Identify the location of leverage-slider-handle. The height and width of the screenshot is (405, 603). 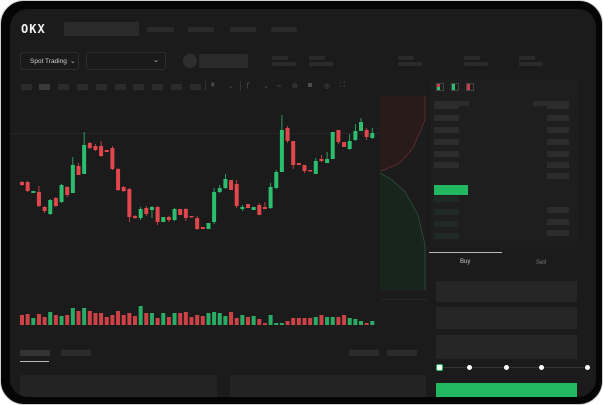
(439, 367).